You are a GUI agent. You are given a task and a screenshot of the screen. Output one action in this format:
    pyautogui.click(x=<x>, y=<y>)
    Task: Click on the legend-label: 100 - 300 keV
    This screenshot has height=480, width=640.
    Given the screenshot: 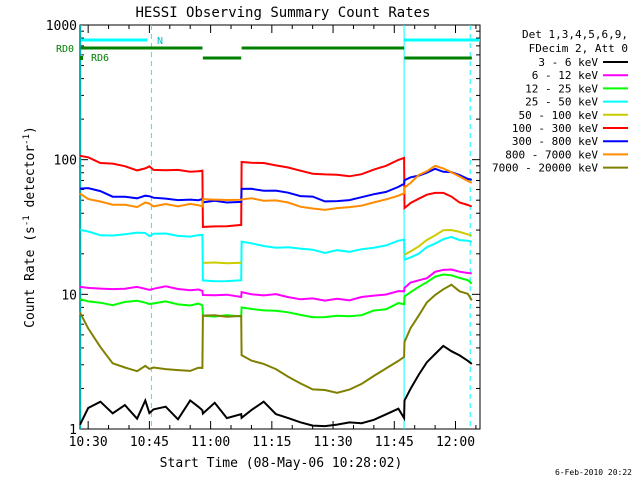 What is the action you would take?
    pyautogui.click(x=555, y=128)
    